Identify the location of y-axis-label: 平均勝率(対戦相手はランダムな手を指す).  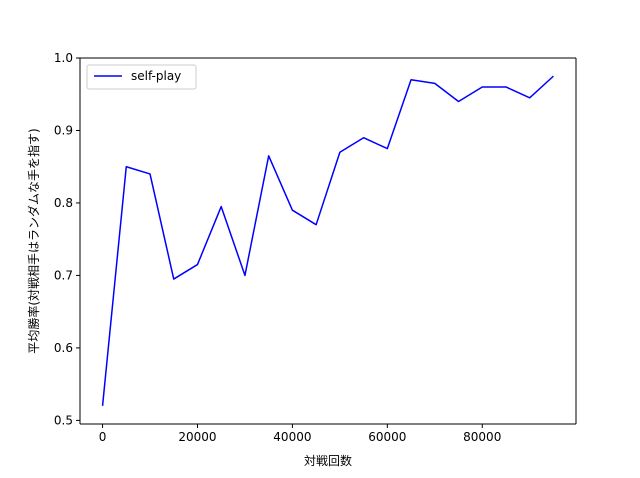
(33, 240).